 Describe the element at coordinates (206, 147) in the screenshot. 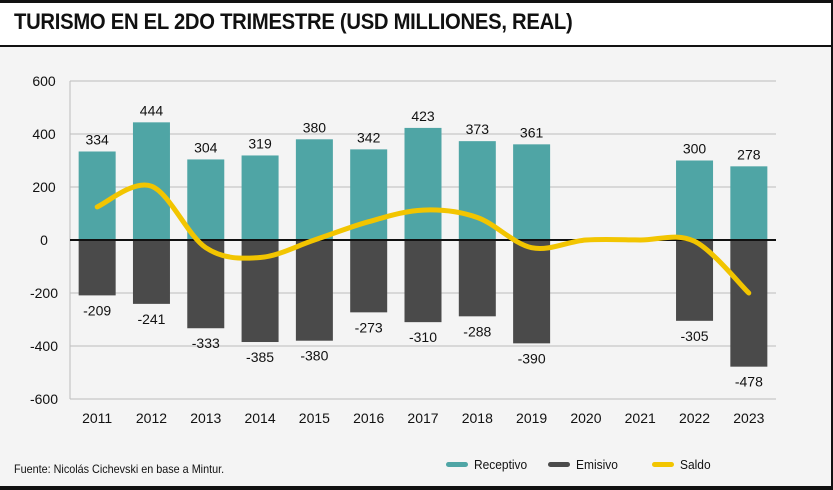

I see `label-receptivo-2013: 304` at that location.